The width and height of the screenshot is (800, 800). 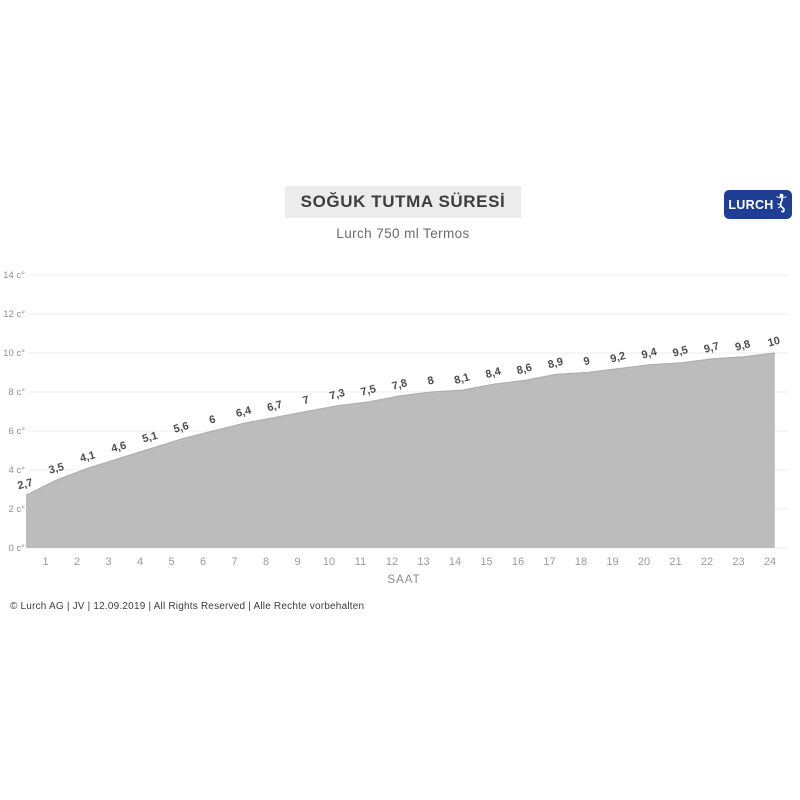 I want to click on x-axis-tick-label: 7, so click(x=234, y=562).